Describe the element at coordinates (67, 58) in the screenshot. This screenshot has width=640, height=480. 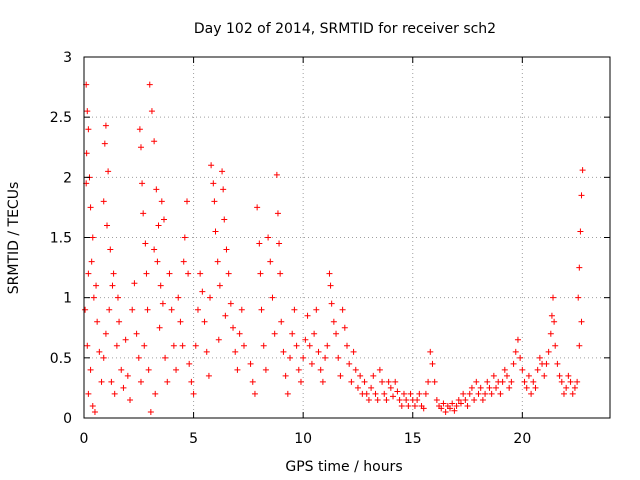
I see `y-tick-label: 3` at that location.